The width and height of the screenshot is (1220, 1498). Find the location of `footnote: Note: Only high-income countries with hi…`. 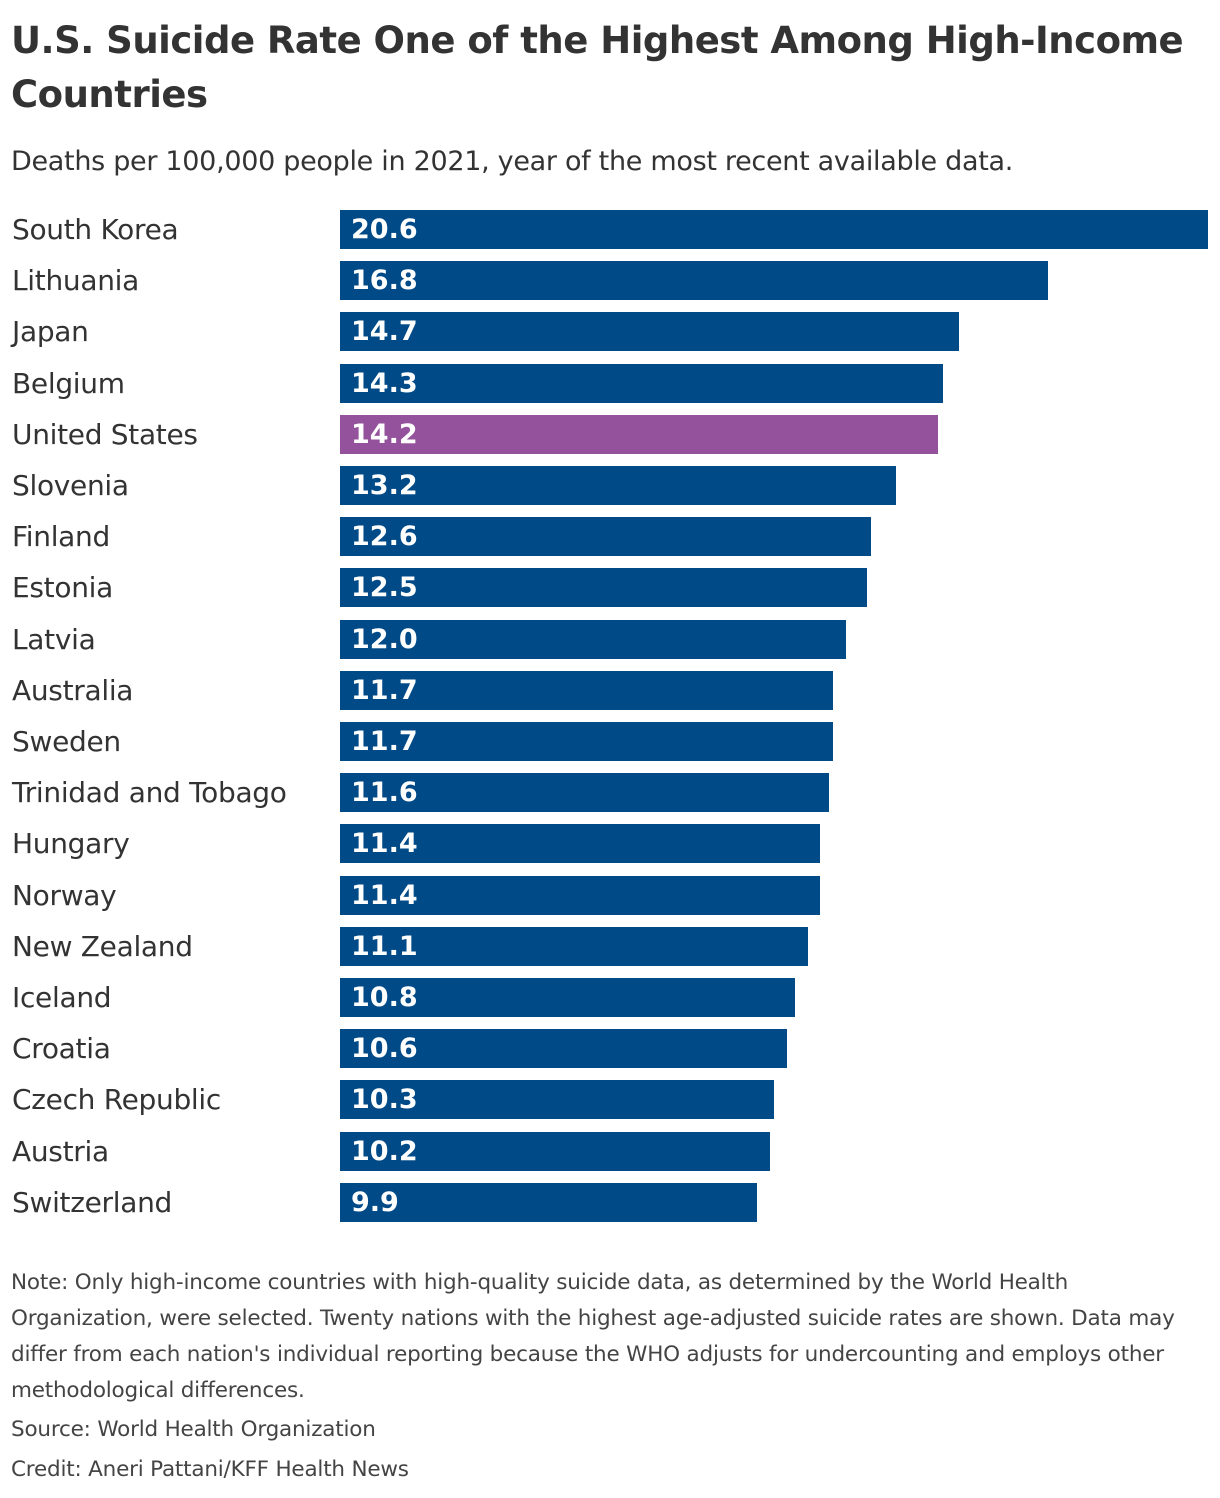

footnote: Note: Only high-income countries with hi… is located at coordinates (593, 1336).